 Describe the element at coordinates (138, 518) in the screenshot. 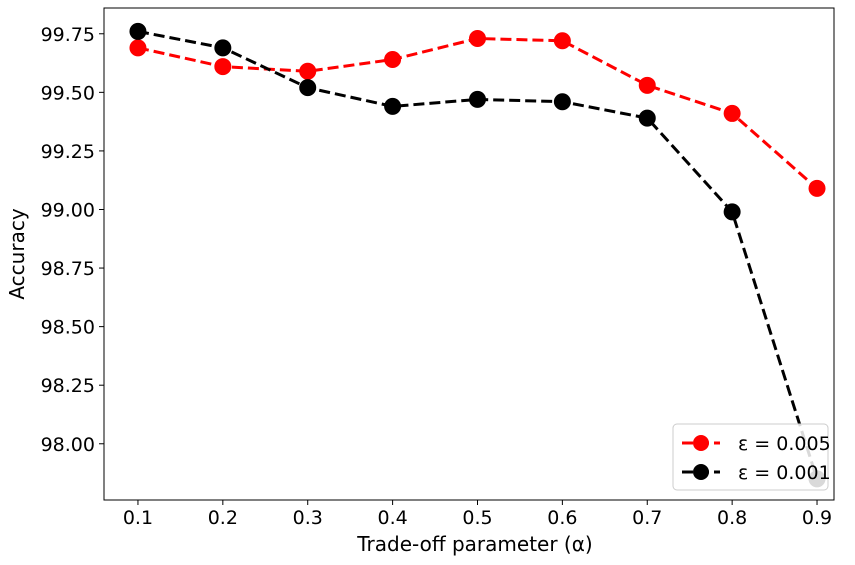

I see `x-tick-label: 0.1` at that location.